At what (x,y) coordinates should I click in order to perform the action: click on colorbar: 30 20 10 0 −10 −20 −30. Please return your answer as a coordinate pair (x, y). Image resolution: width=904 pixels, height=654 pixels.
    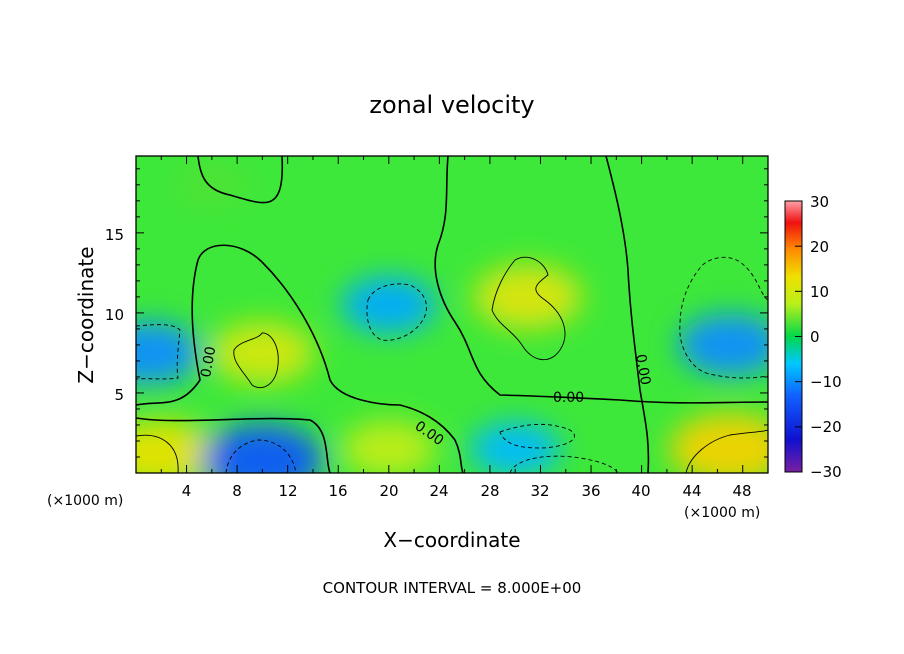
    Looking at the image, I should click on (813, 337).